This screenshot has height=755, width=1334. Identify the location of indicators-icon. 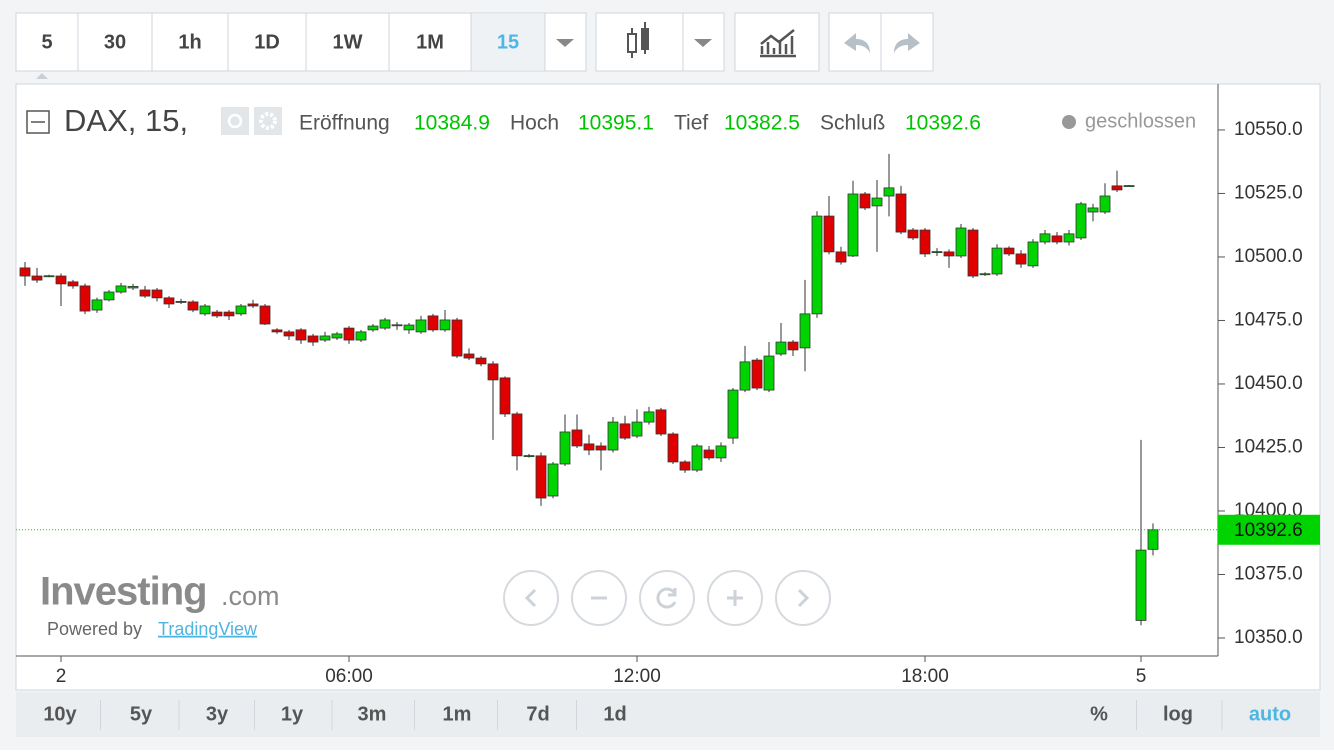
(778, 43).